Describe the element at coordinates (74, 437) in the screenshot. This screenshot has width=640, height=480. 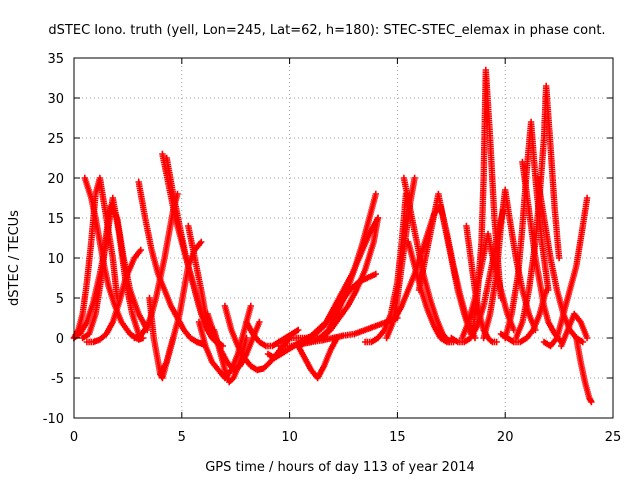
I see `x-tick-label: 0` at that location.